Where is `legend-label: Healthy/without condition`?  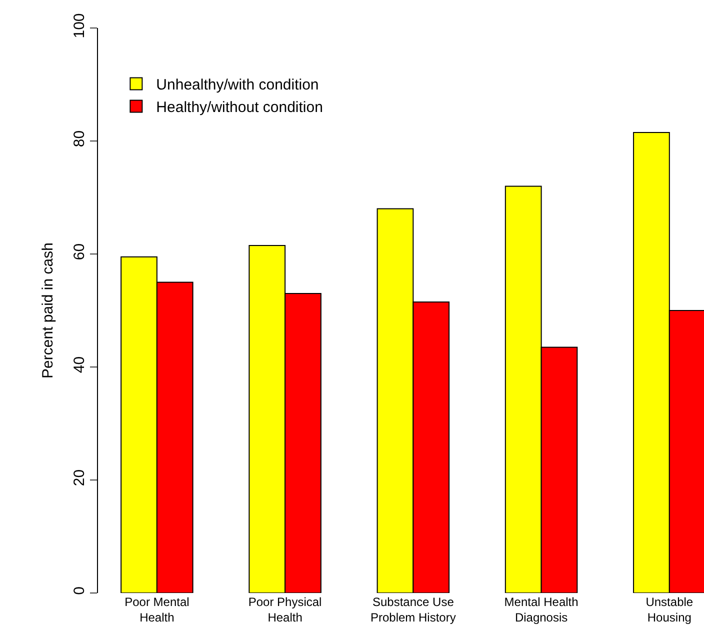 legend-label: Healthy/without condition is located at coordinates (239, 107).